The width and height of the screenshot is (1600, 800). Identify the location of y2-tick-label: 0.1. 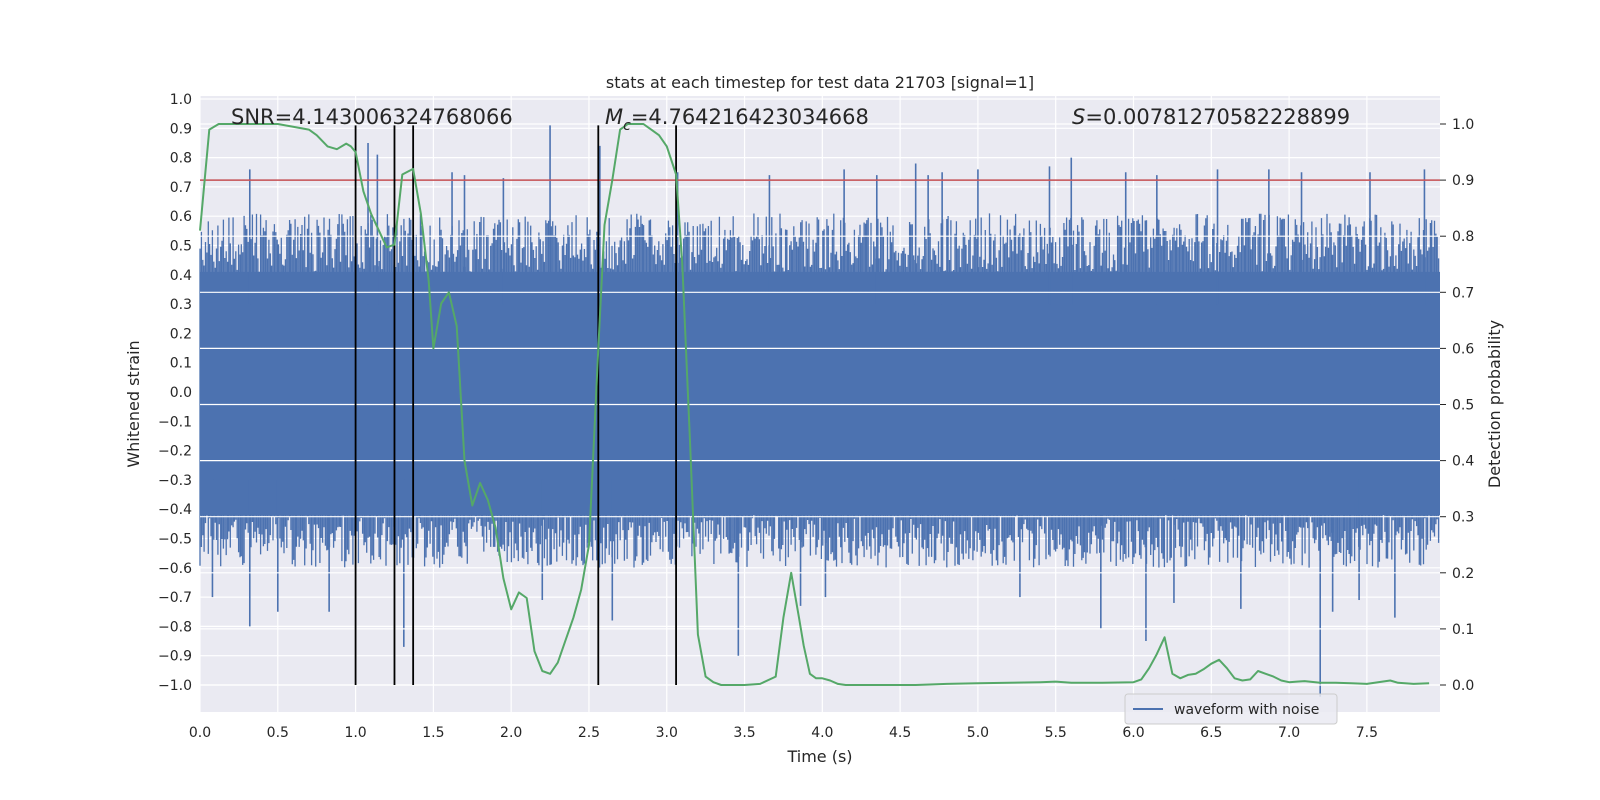
(1463, 630).